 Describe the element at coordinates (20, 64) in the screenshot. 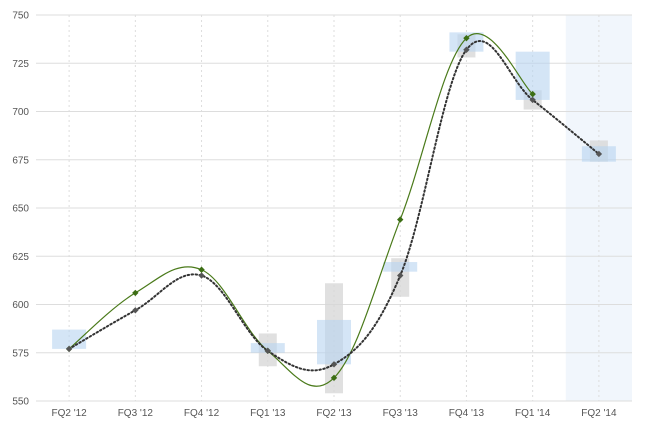

I see `y-tick-label: 725` at that location.